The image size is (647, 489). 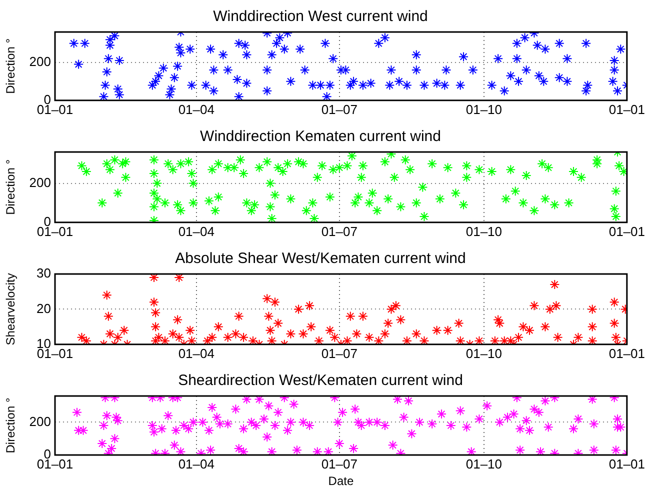 I want to click on chart-title: Sheardirection West/Kematen current wind, so click(x=320, y=381).